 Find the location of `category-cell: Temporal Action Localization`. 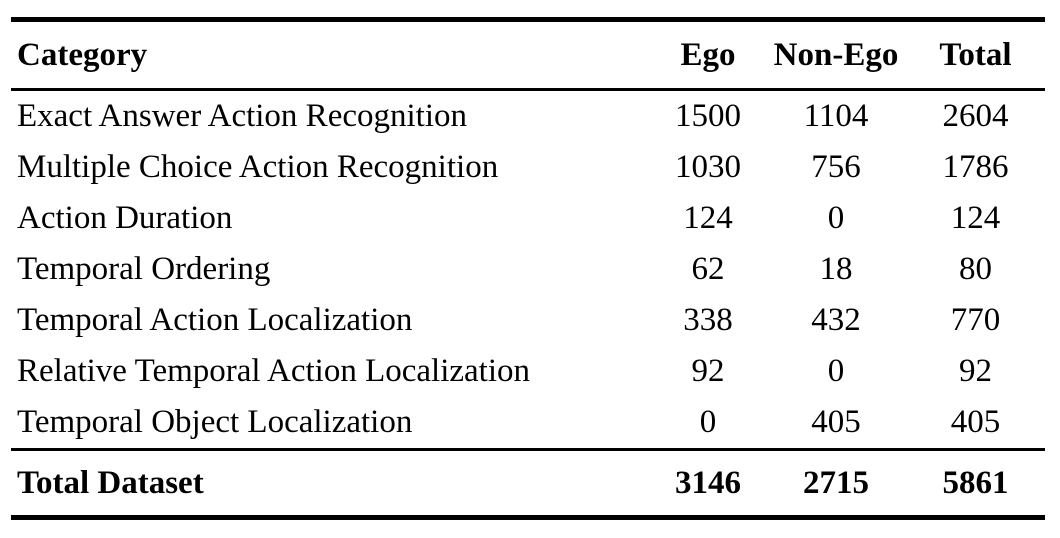

category-cell: Temporal Action Localization is located at coordinates (215, 320).